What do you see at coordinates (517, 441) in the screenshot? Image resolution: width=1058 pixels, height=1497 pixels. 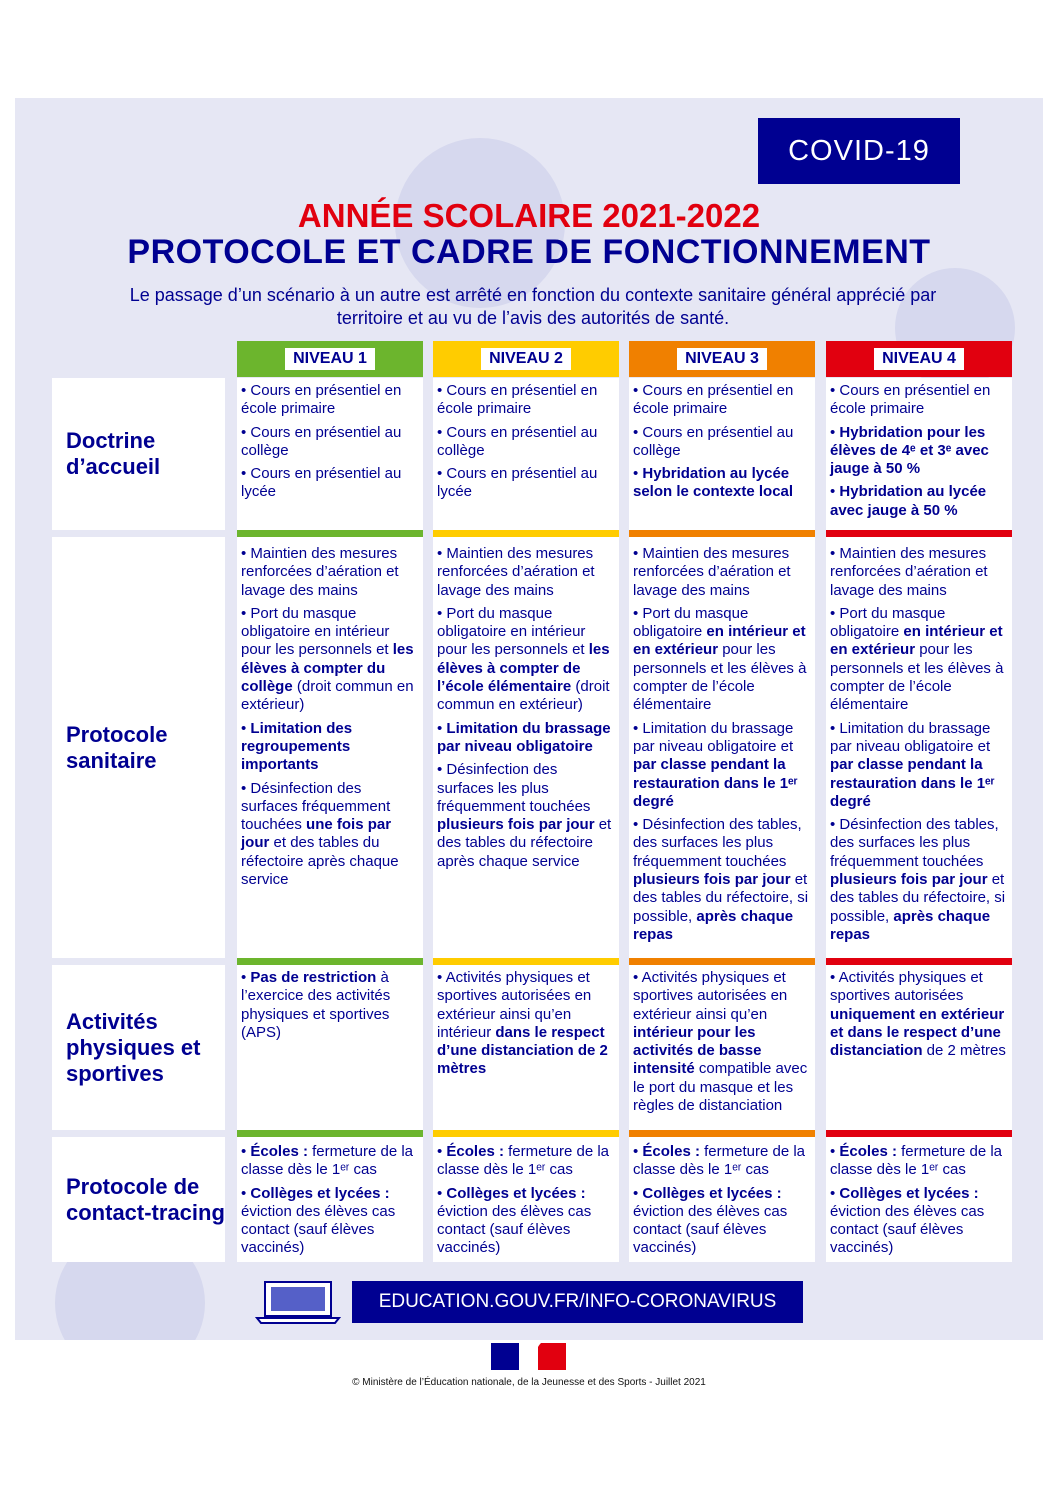 I see `text: • Cours en présentiel au collège` at bounding box center [517, 441].